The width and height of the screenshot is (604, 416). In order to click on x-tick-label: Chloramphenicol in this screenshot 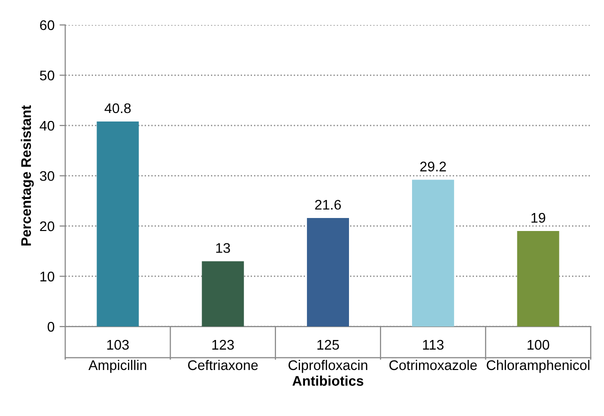, I will do `click(538, 366)`.